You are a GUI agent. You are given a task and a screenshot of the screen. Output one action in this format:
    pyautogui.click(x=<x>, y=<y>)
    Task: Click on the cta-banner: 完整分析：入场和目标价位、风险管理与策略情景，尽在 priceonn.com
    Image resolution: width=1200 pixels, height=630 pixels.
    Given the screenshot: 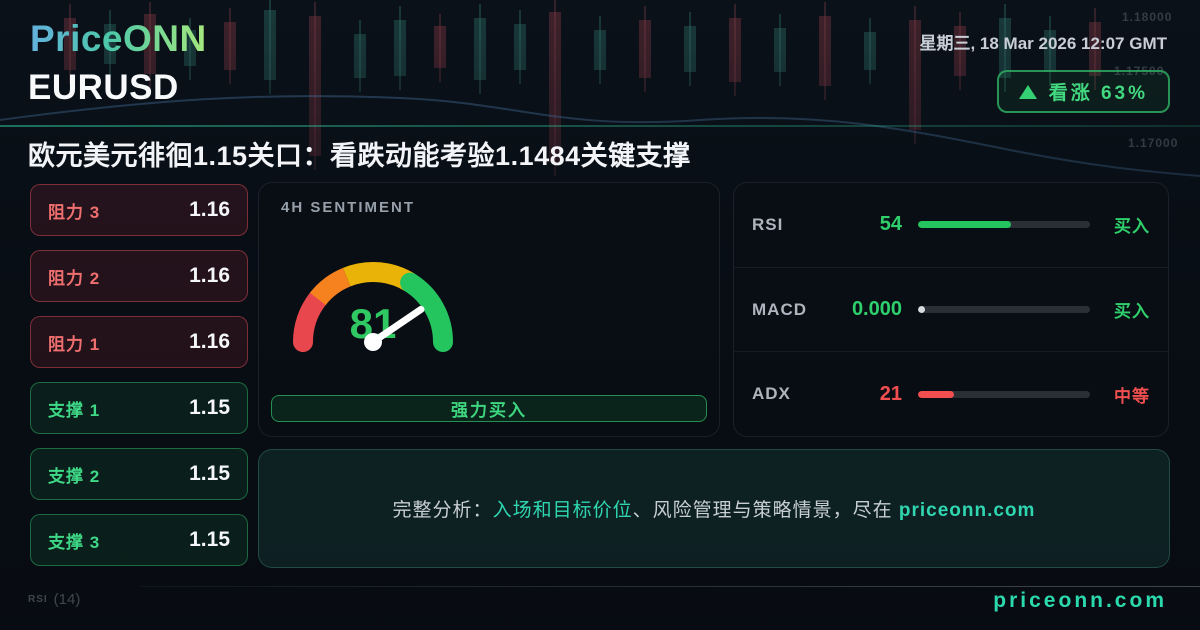 What is the action you would take?
    pyautogui.click(x=714, y=508)
    